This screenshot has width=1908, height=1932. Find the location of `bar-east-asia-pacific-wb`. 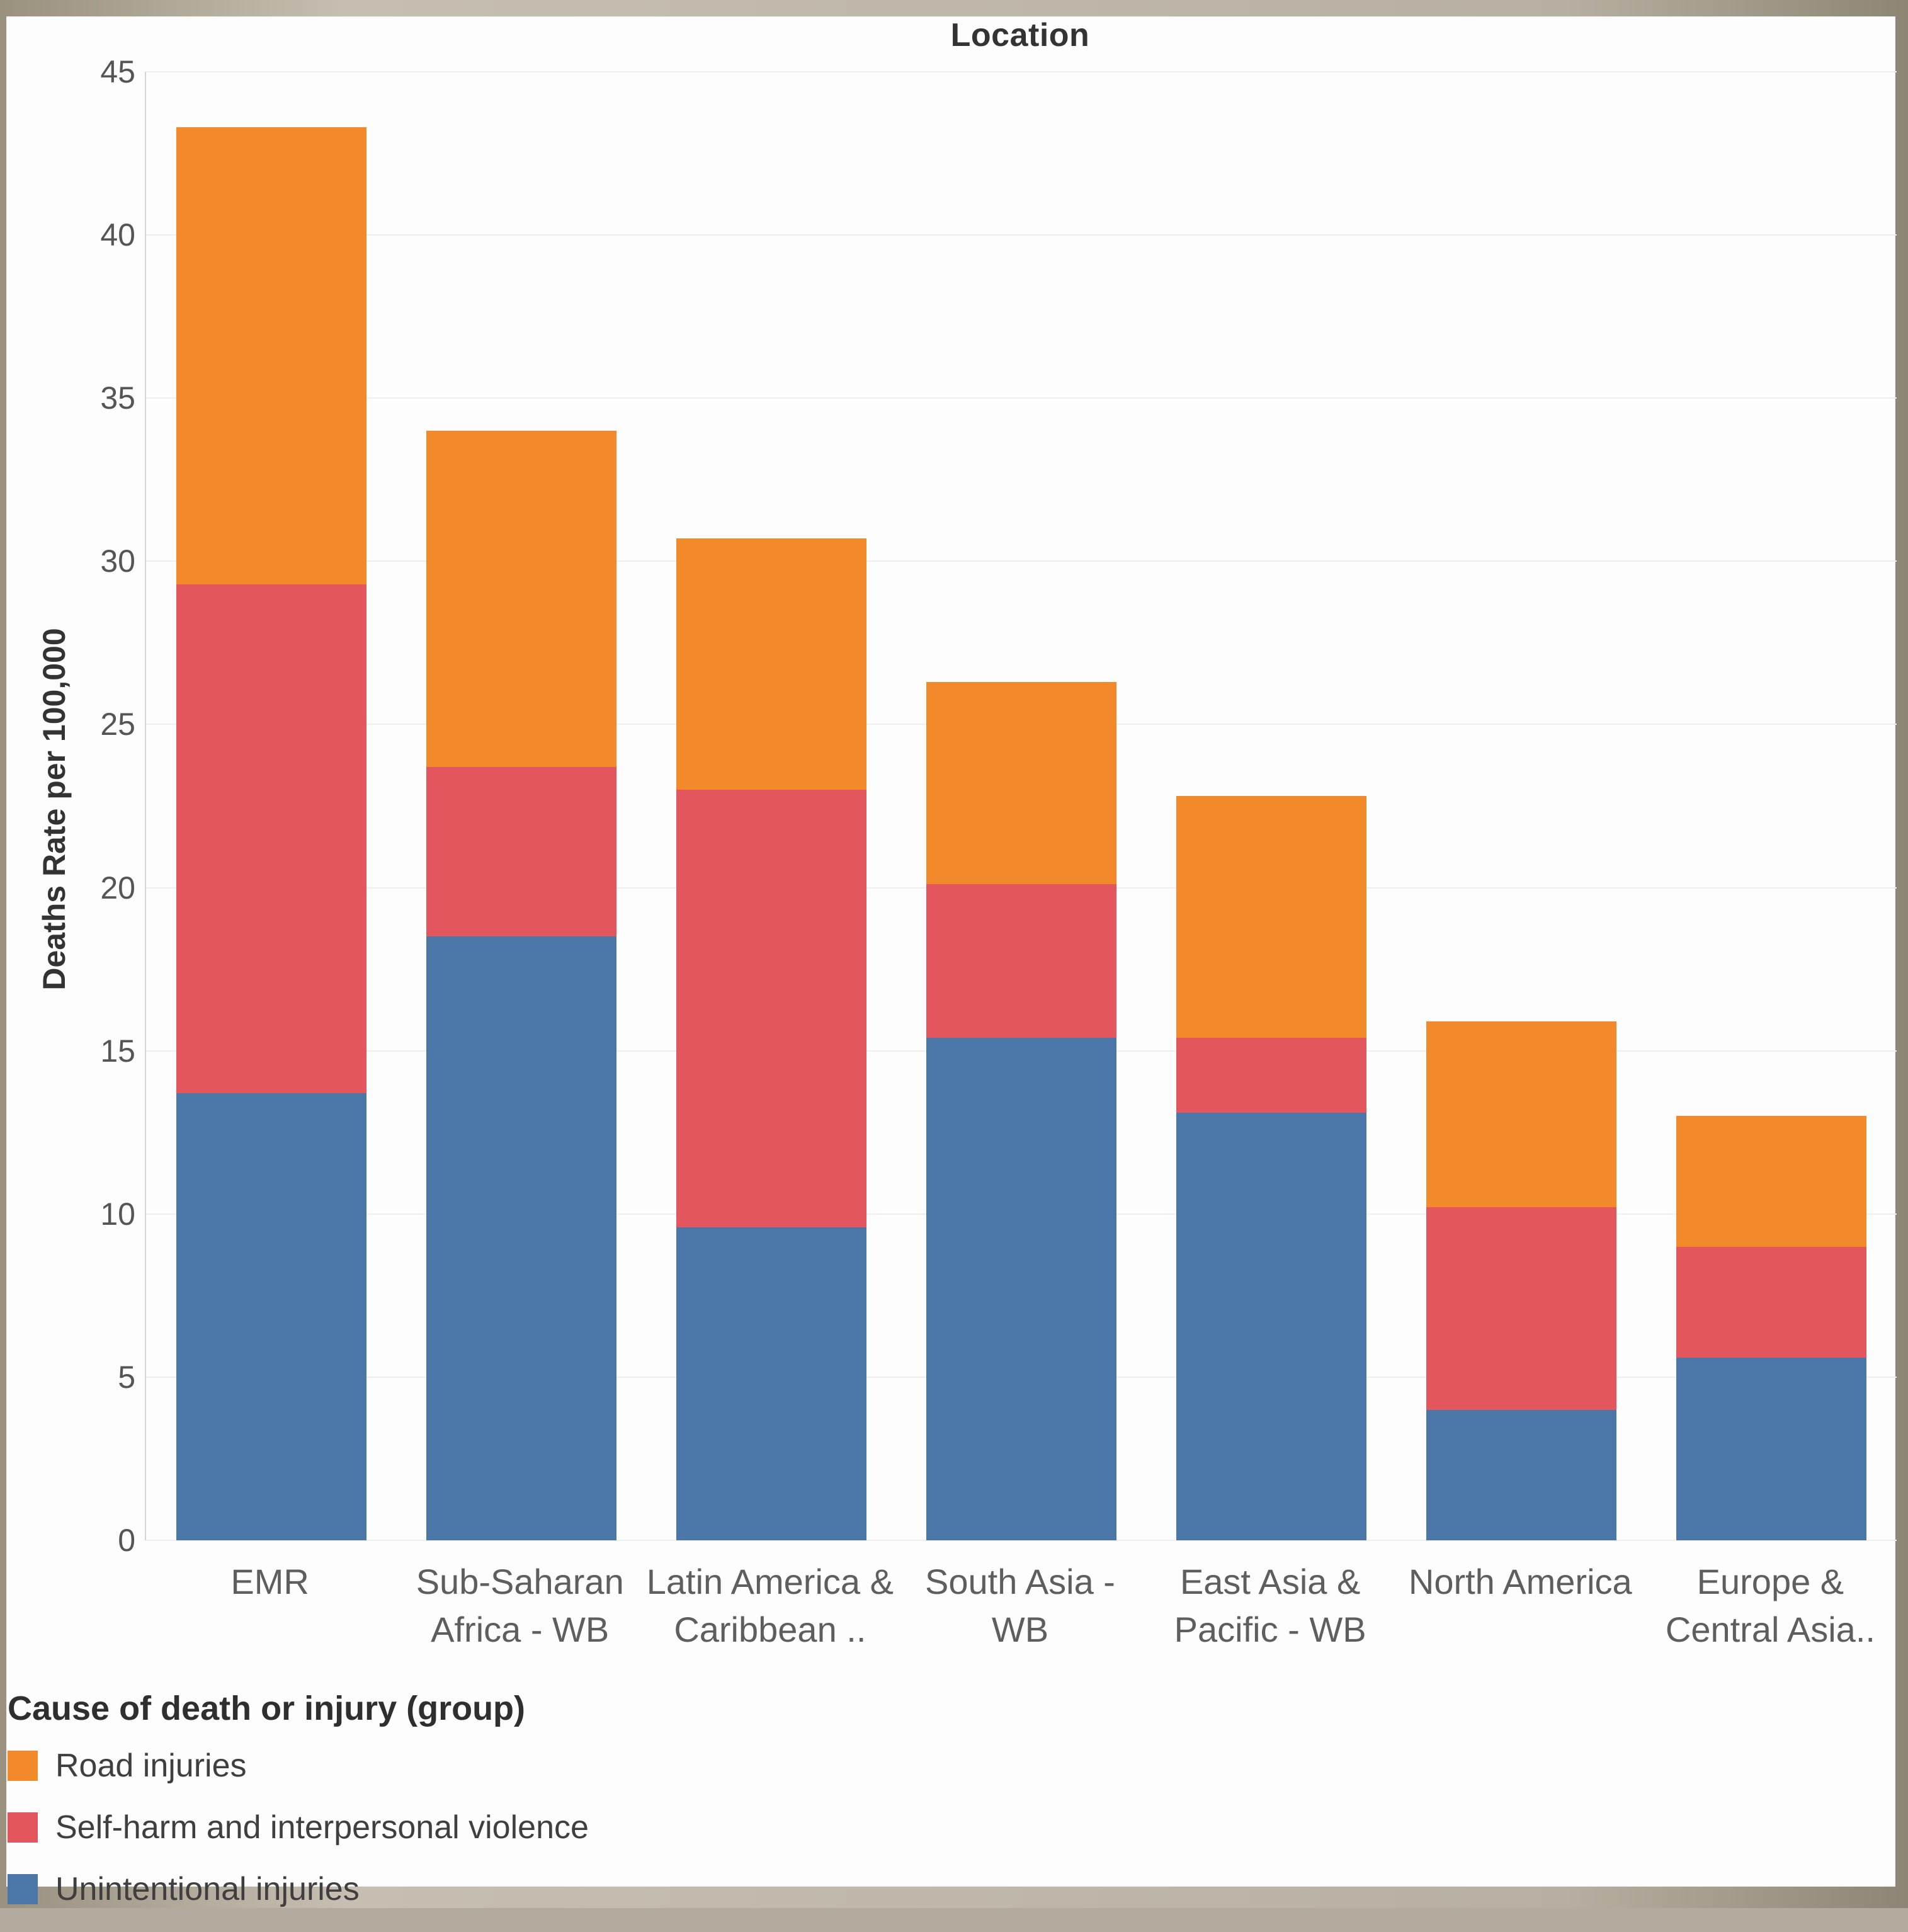

bar-east-asia-pacific-wb is located at coordinates (1271, 806).